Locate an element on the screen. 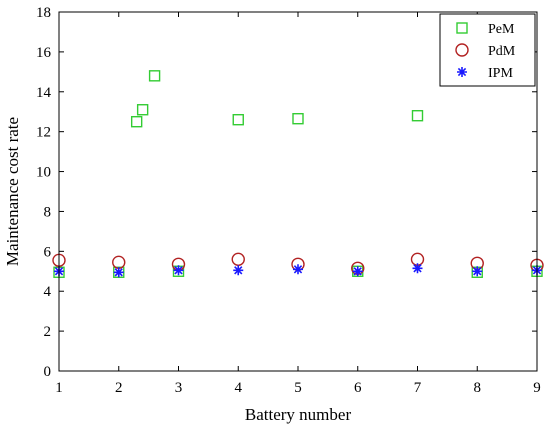  x-axis-label: Battery number is located at coordinates (298, 414).